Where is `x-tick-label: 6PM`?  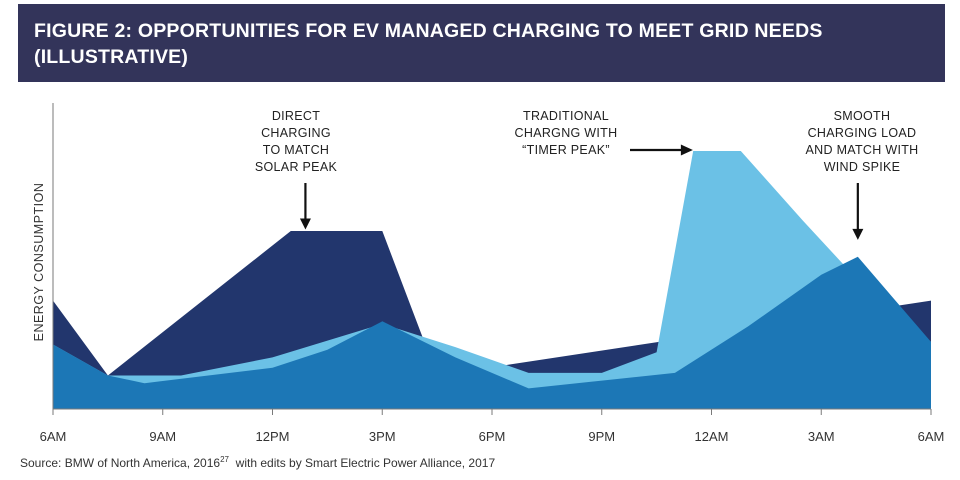
x-tick-label: 6PM is located at coordinates (492, 436).